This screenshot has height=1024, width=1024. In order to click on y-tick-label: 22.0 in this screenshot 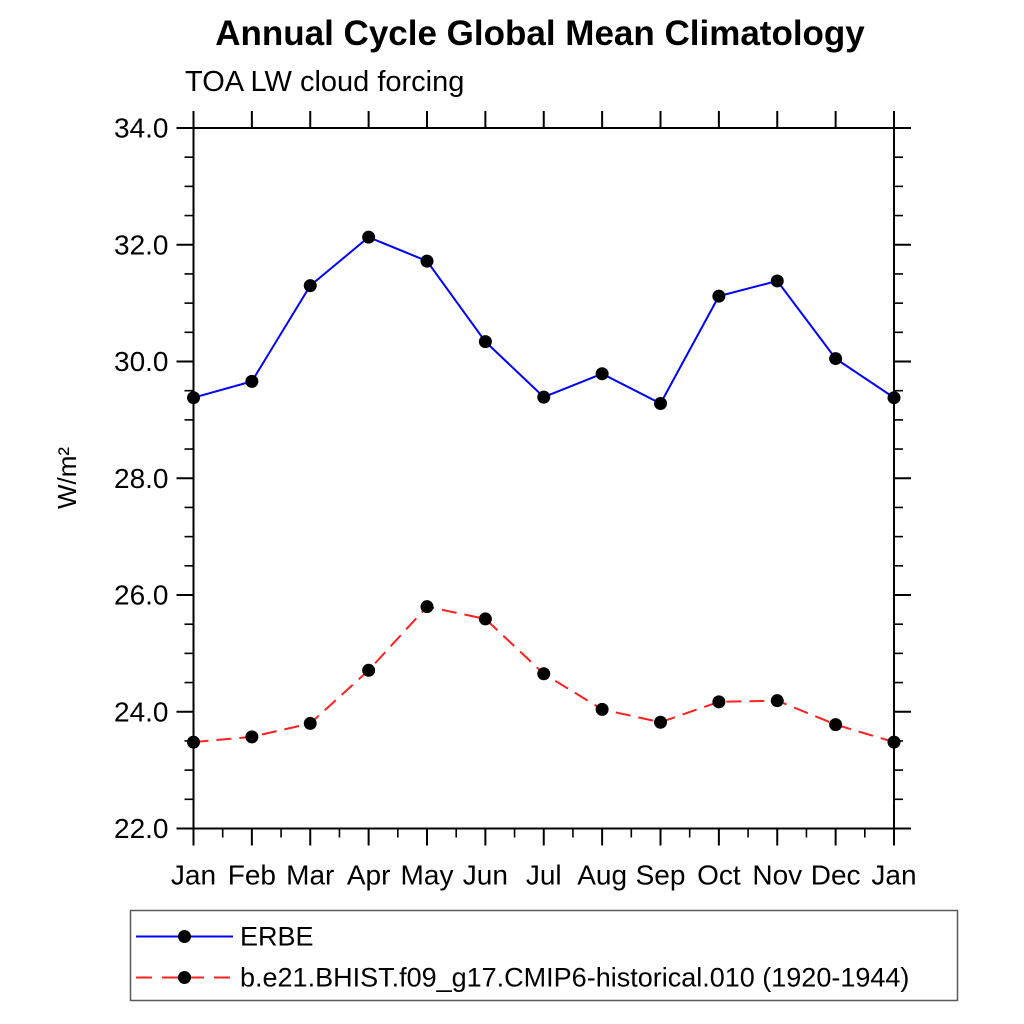, I will do `click(141, 828)`.